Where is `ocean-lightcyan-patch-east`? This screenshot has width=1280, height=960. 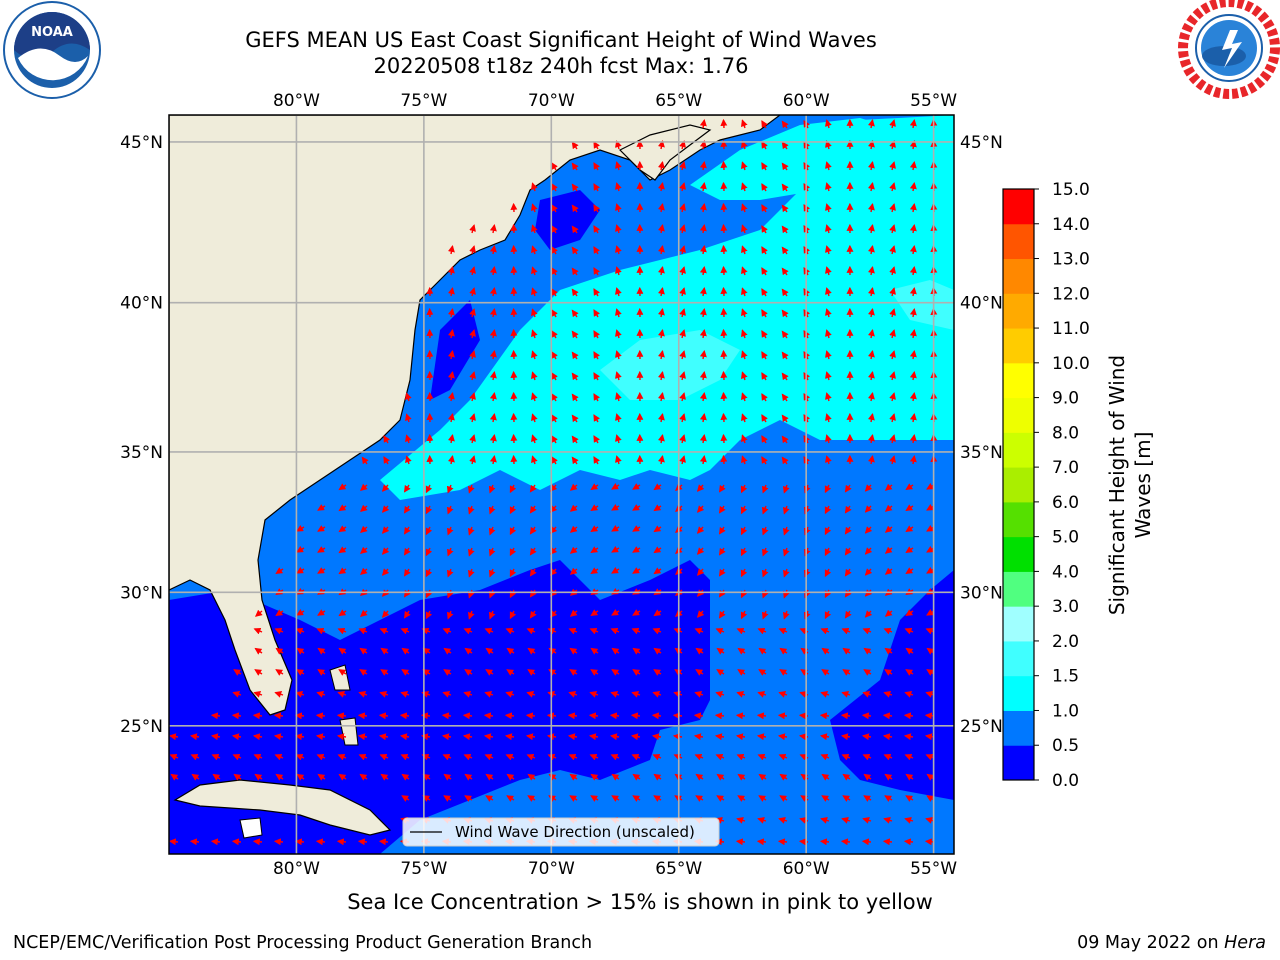 ocean-lightcyan-patch-east is located at coordinates (922, 305).